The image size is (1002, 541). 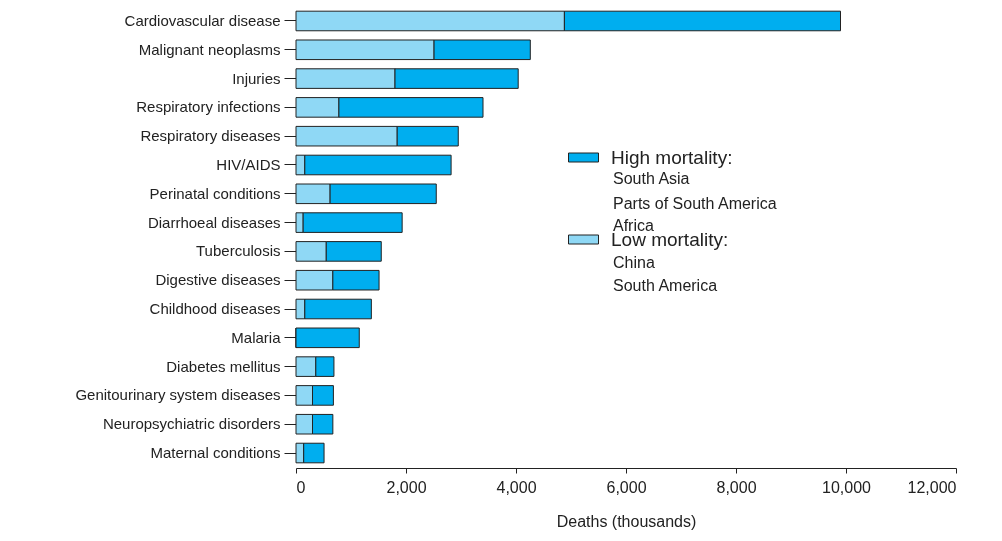 I want to click on x-tick-label: 10,000, so click(x=847, y=487).